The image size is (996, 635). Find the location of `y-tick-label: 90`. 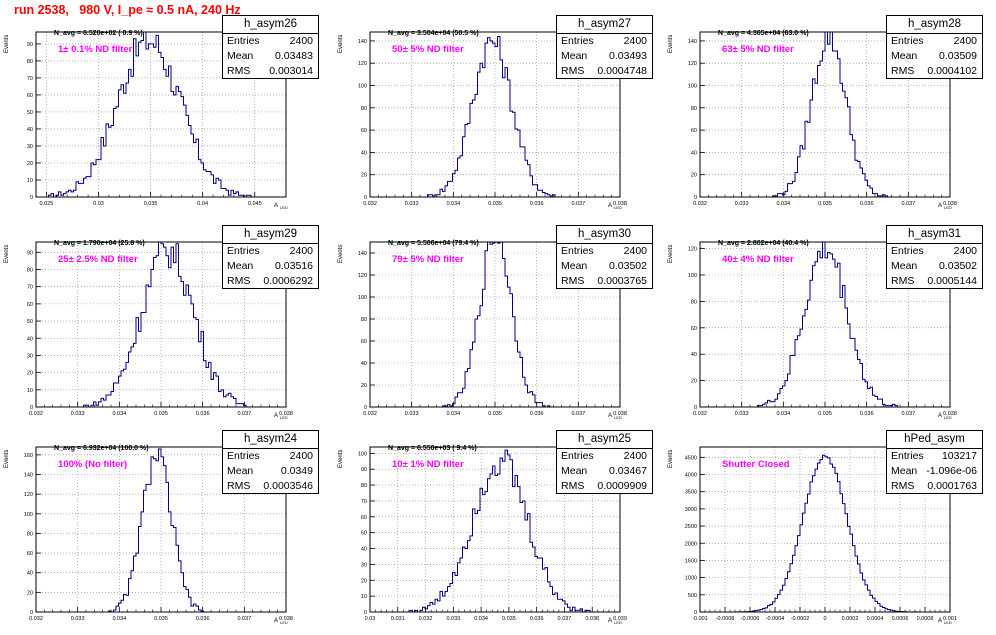

y-tick-label: 90 is located at coordinates (30, 253).